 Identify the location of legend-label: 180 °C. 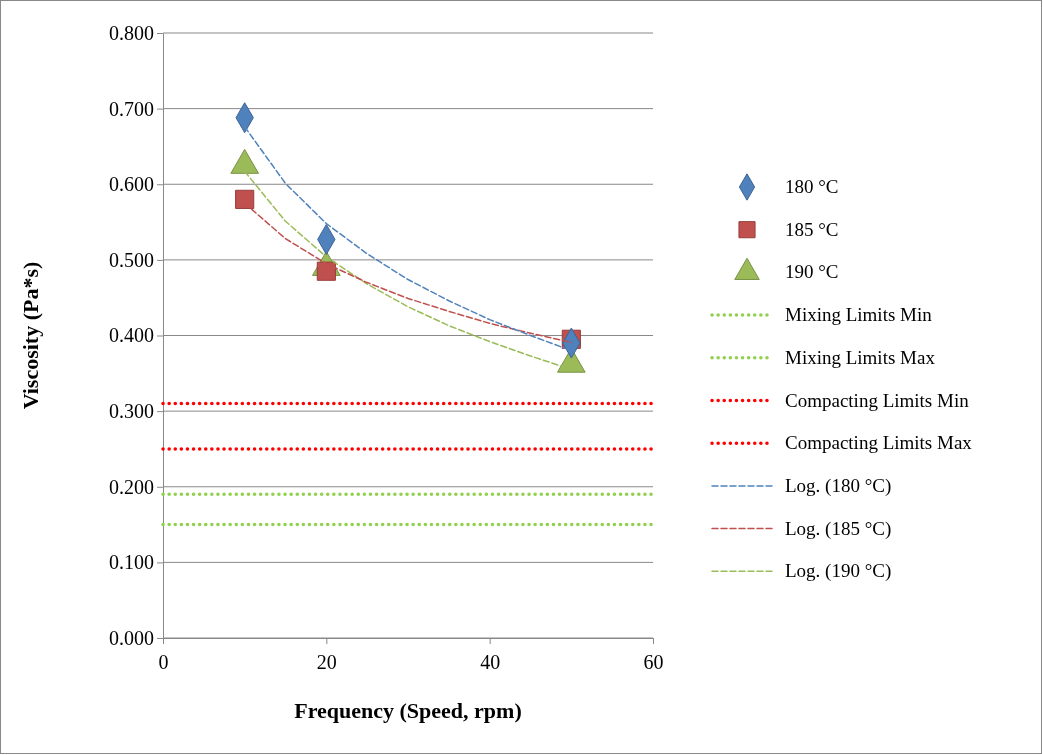
(812, 186).